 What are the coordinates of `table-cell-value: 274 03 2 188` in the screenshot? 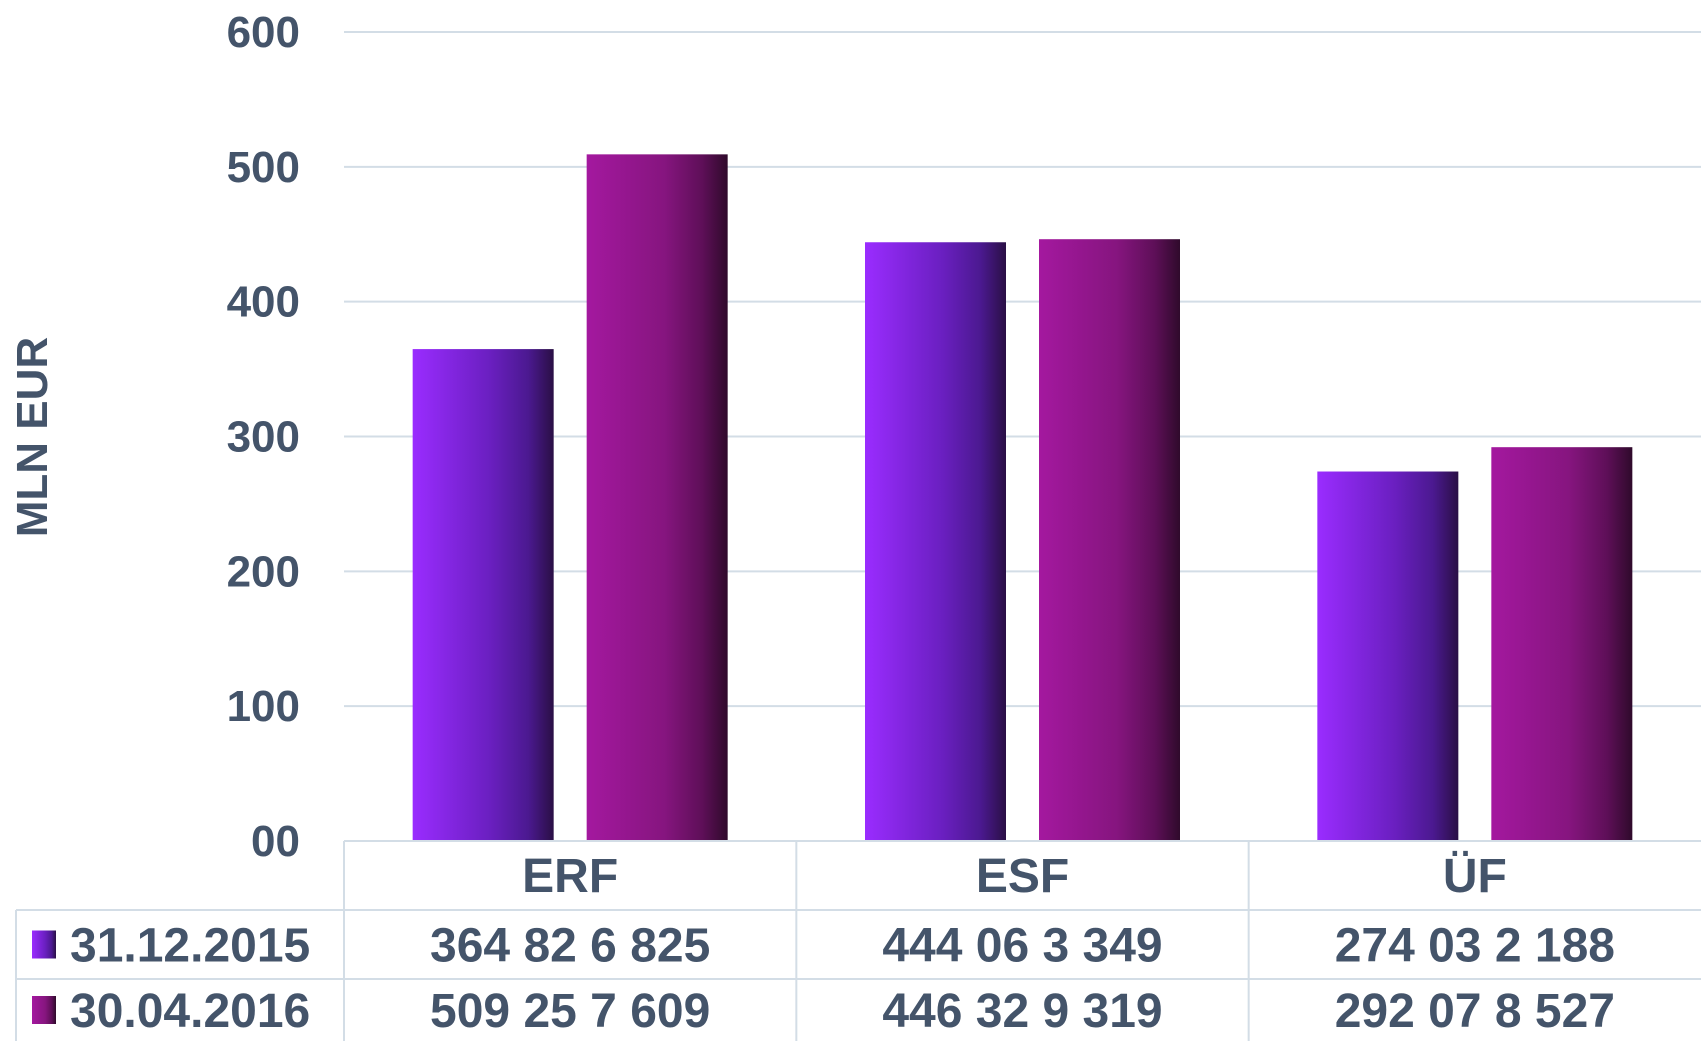 It's located at (1475, 946).